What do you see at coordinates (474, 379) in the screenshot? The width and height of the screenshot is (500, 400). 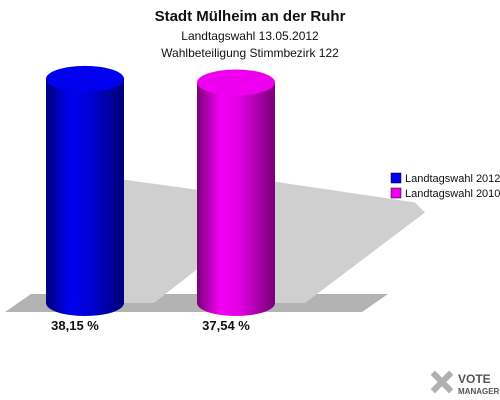 I see `logo-text-line-1: VOTE` at bounding box center [474, 379].